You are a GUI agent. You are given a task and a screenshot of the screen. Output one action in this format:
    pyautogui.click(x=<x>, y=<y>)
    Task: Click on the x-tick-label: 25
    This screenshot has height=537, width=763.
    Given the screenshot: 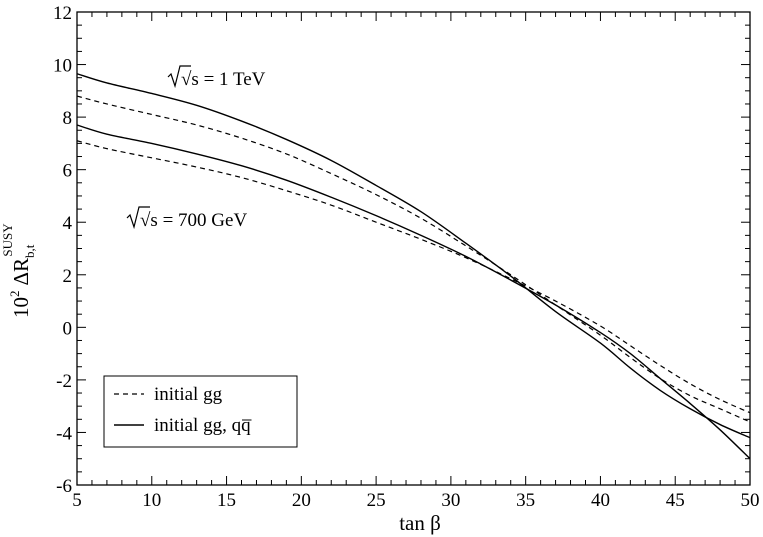 What is the action you would take?
    pyautogui.click(x=376, y=500)
    